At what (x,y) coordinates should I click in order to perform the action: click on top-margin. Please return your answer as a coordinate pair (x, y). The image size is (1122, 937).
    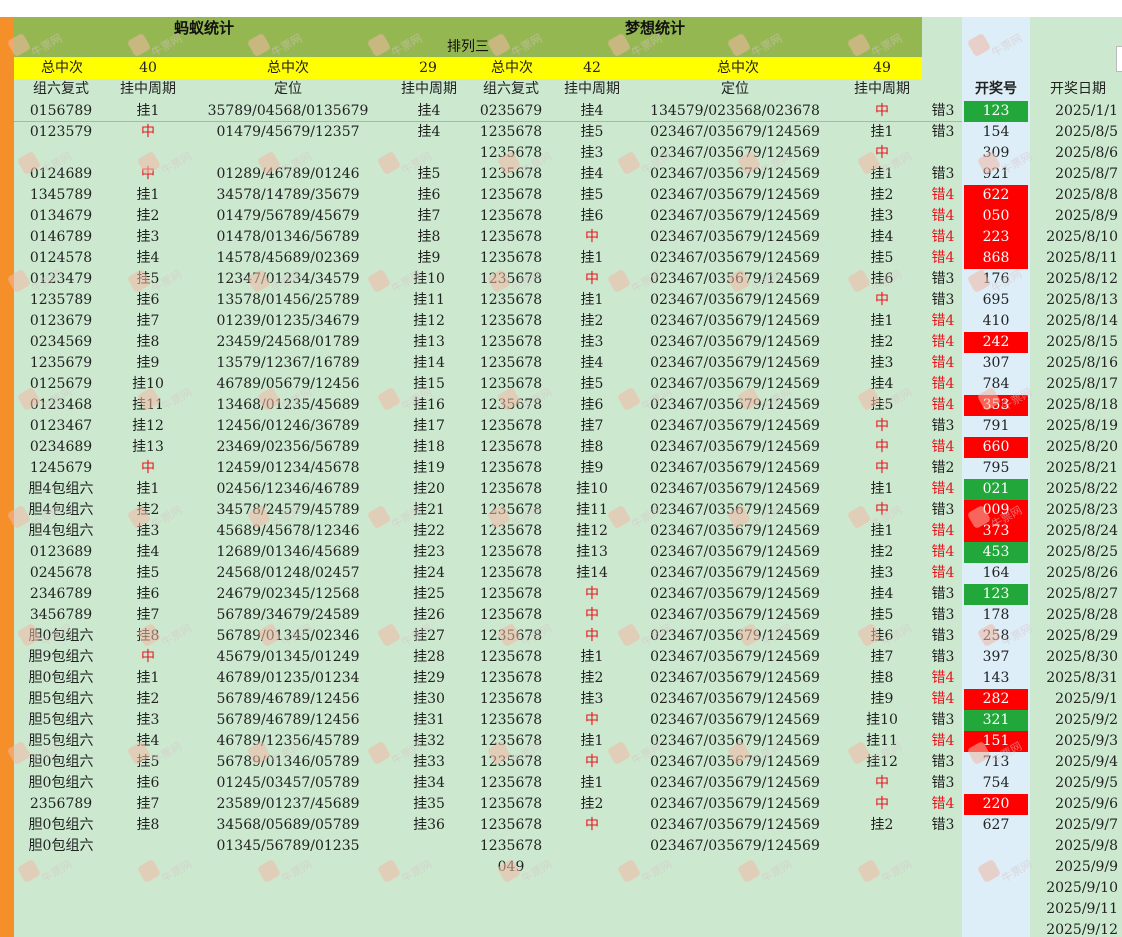
    Looking at the image, I should click on (561, 8).